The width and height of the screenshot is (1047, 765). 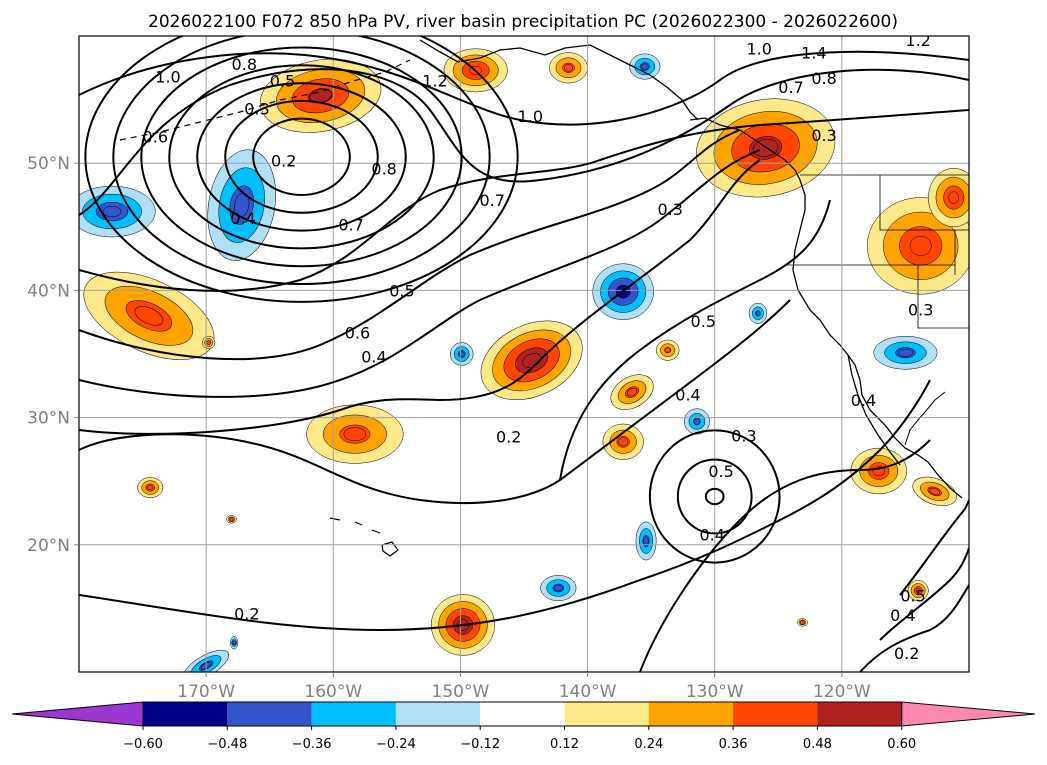 I want to click on ytick-label: 20°N, so click(x=48, y=546).